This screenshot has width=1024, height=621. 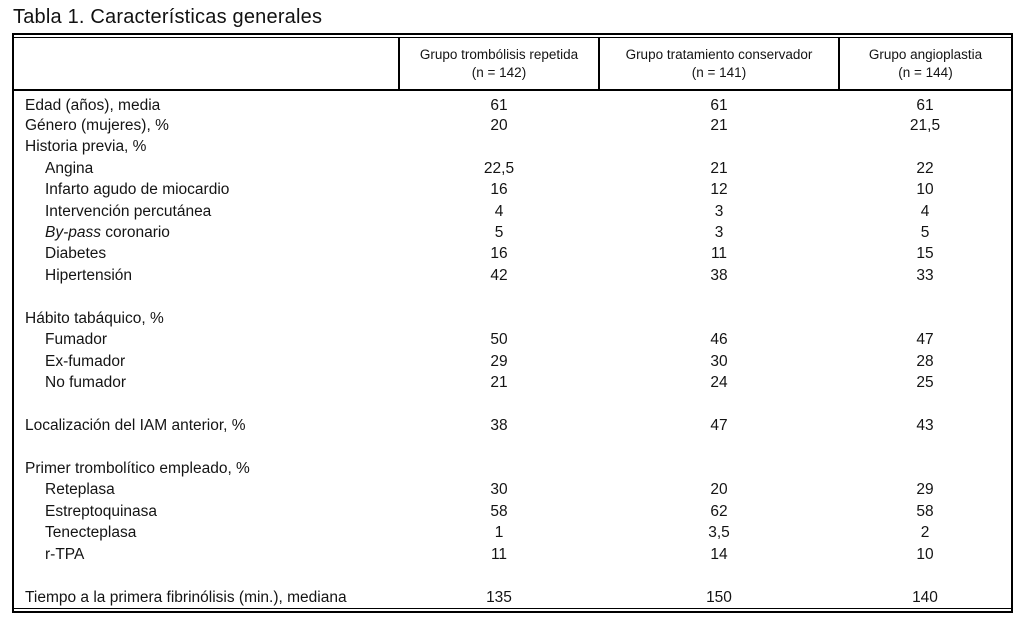 What do you see at coordinates (80, 490) in the screenshot?
I see `row-label: Reteplasa` at bounding box center [80, 490].